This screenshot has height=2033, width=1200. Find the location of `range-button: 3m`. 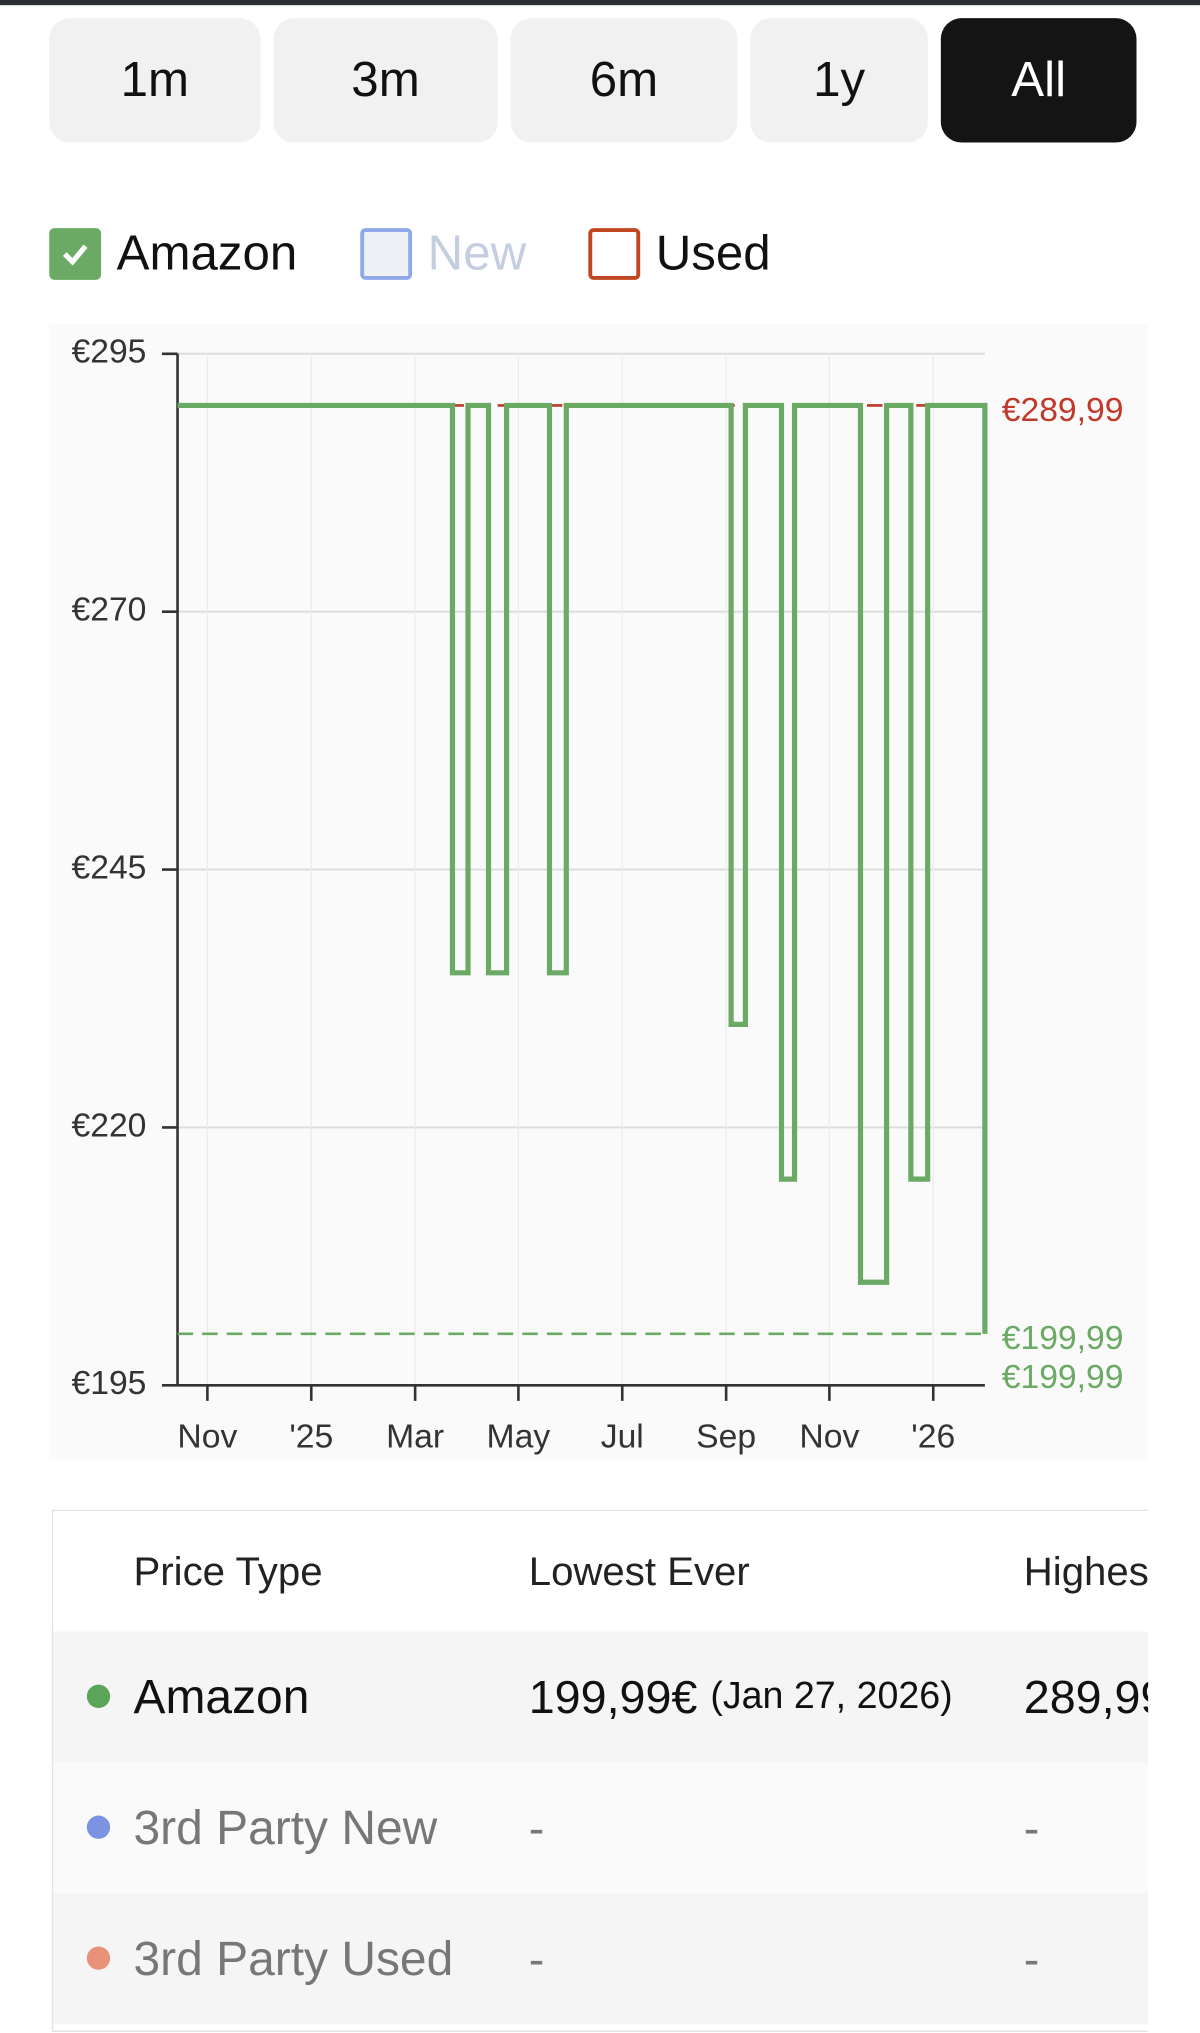

range-button: 3m is located at coordinates (385, 80).